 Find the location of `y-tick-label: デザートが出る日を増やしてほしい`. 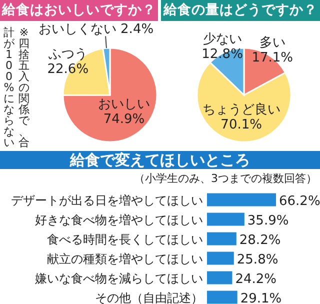

y-tick-label: デザートが出る日を増やしてほしい is located at coordinates (107, 200).